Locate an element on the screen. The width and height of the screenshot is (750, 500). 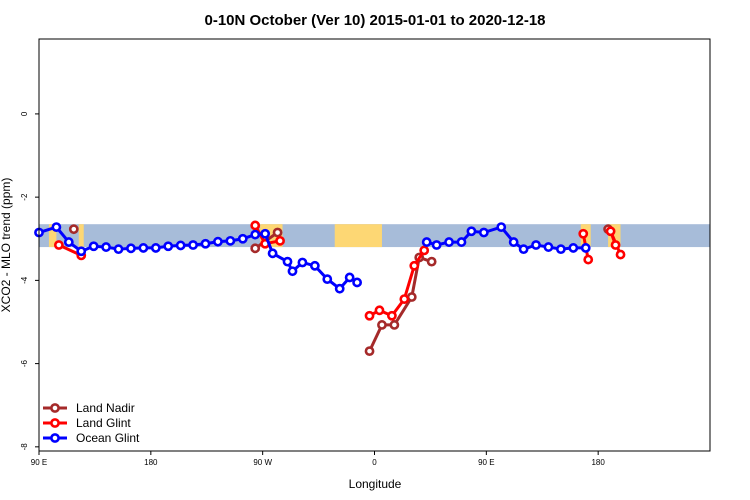
y-axis: 0 -2 -4 -6 -8 is located at coordinates (29, 280).